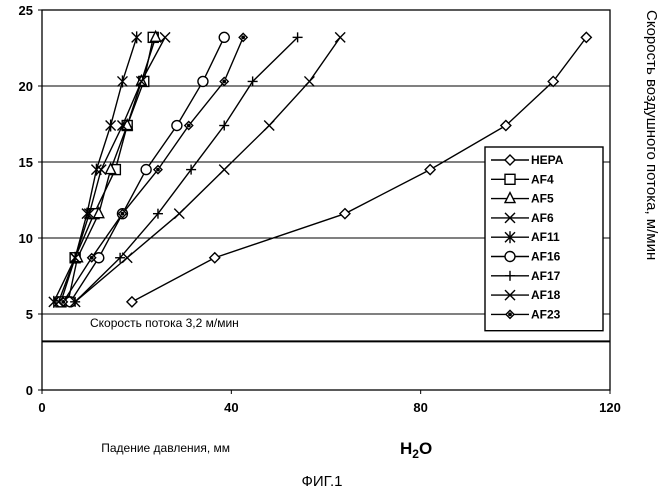 The image size is (664, 500). I want to click on y-tick-label: 5, so click(29, 314).